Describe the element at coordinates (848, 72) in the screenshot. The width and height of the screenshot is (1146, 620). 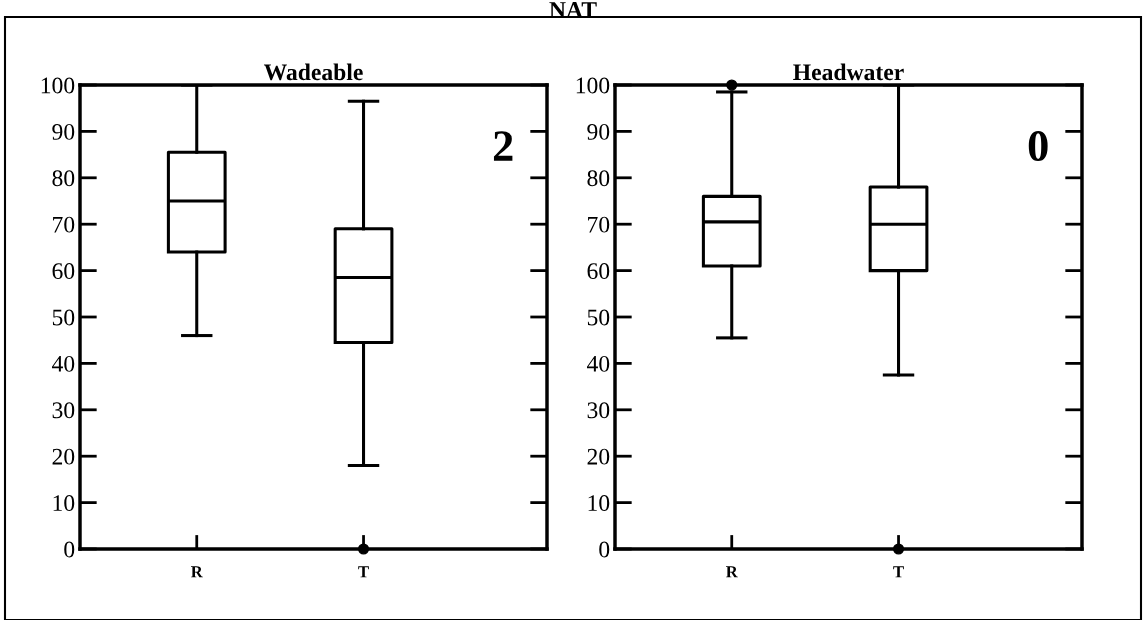
I see `chart-title: Headwater` at that location.